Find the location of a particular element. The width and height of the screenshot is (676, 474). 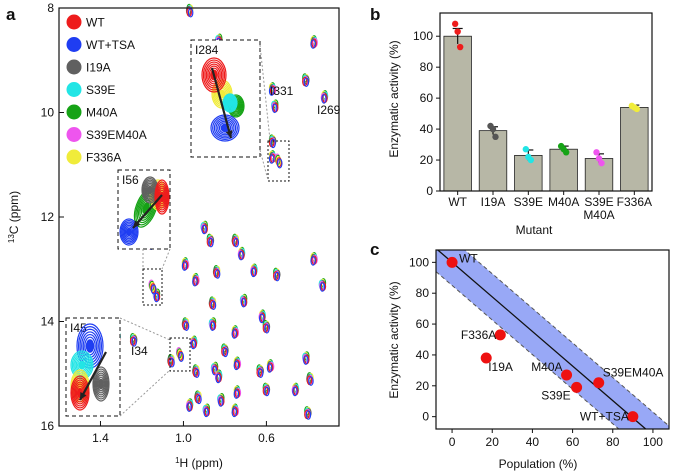

legend-label: F336A is located at coordinates (103, 158).